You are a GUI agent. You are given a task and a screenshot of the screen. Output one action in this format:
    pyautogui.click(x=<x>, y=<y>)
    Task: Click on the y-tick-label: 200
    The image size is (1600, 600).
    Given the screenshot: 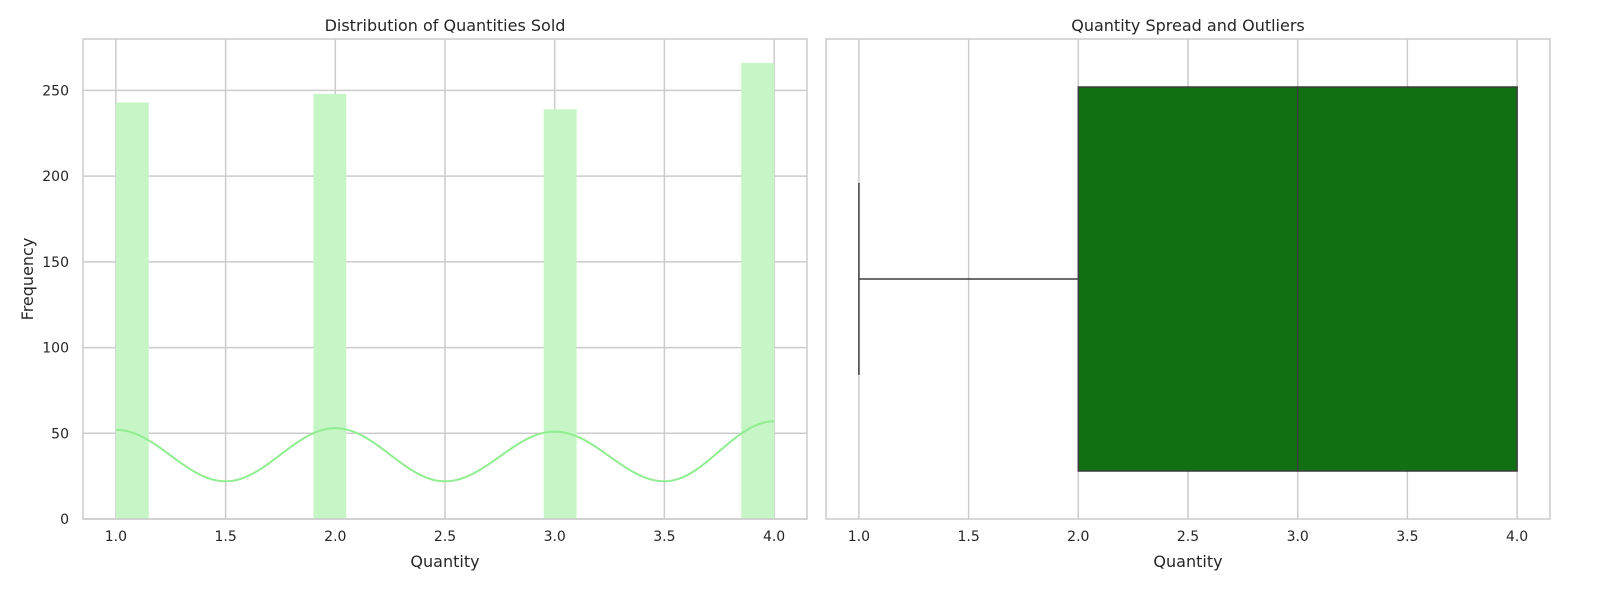 What is the action you would take?
    pyautogui.click(x=55, y=177)
    